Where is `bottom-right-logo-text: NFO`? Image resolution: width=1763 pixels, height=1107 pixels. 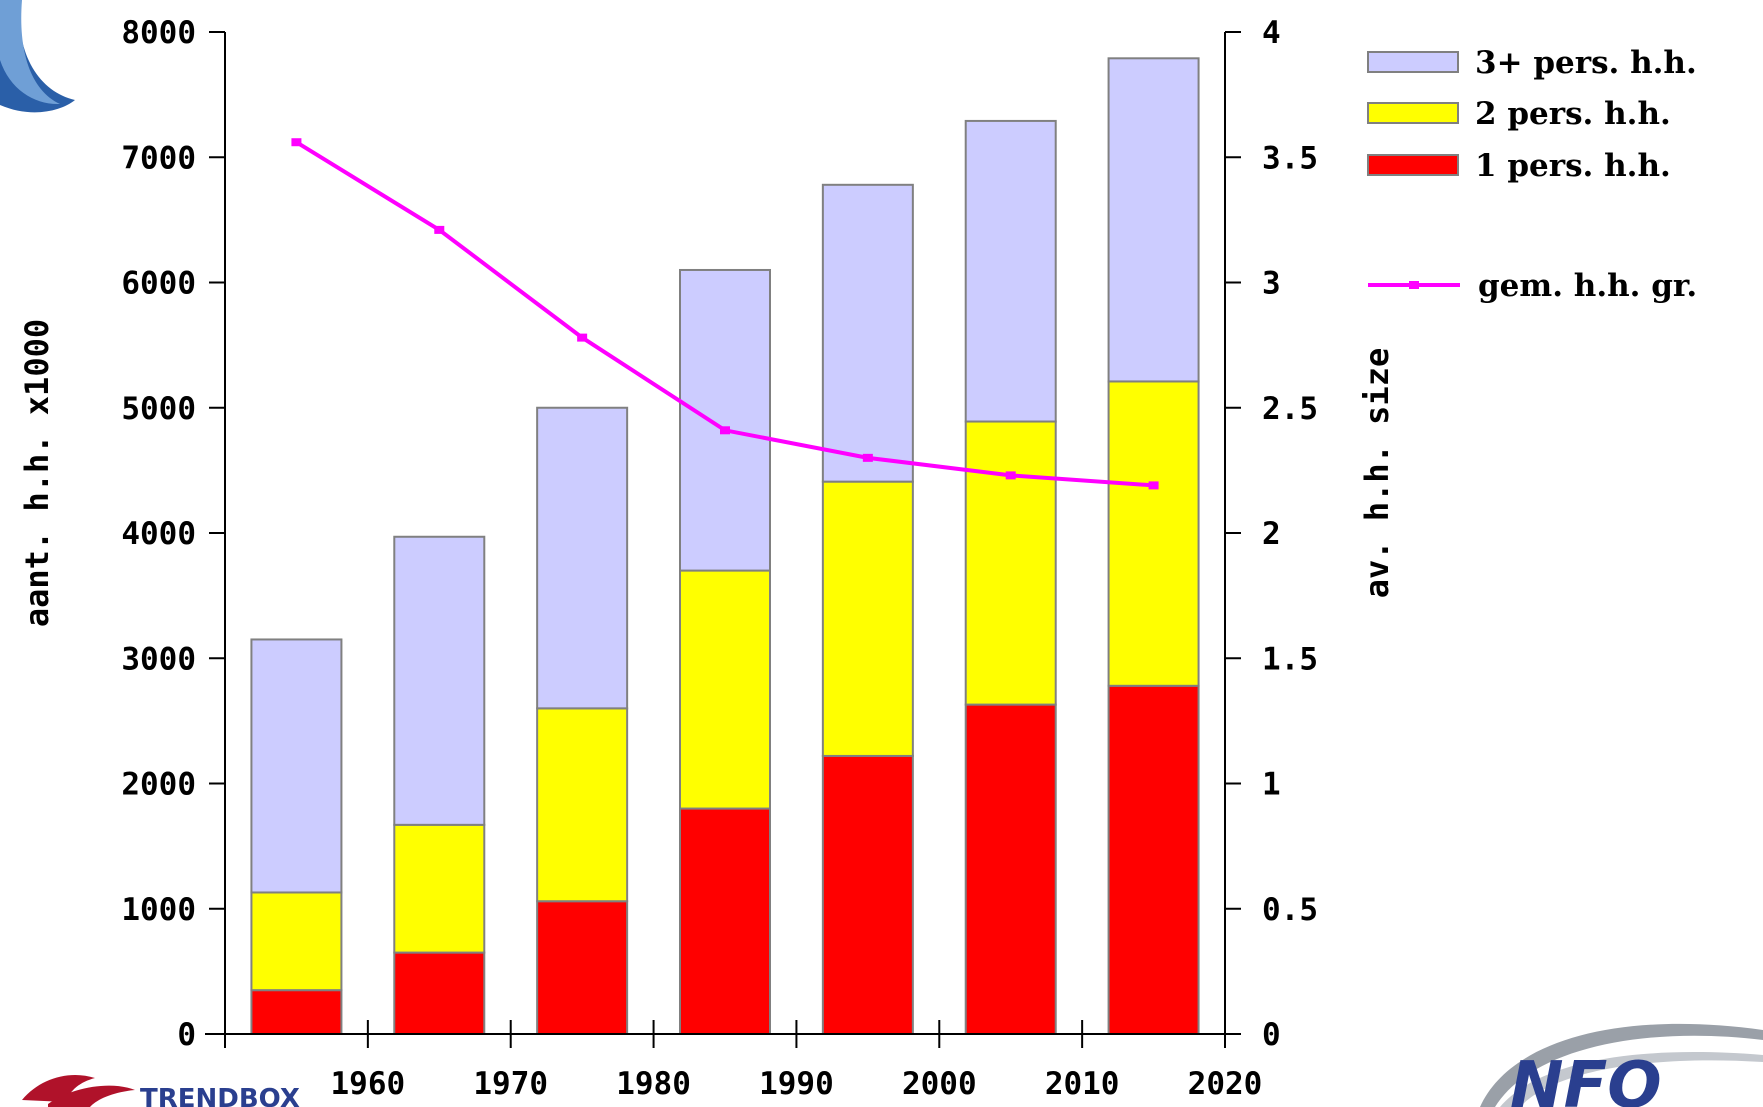 bottom-right-logo-text: NFO is located at coordinates (1586, 1078).